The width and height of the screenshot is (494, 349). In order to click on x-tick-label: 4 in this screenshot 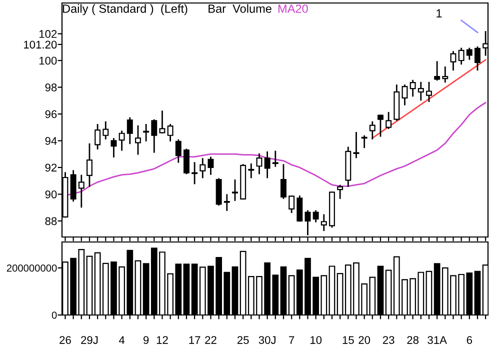, I will do `click(121, 340)`.